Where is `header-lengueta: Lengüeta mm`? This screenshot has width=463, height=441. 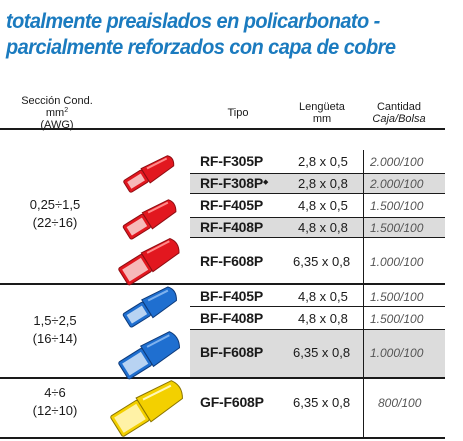
header-lengueta: Lengüeta mm is located at coordinates (322, 113).